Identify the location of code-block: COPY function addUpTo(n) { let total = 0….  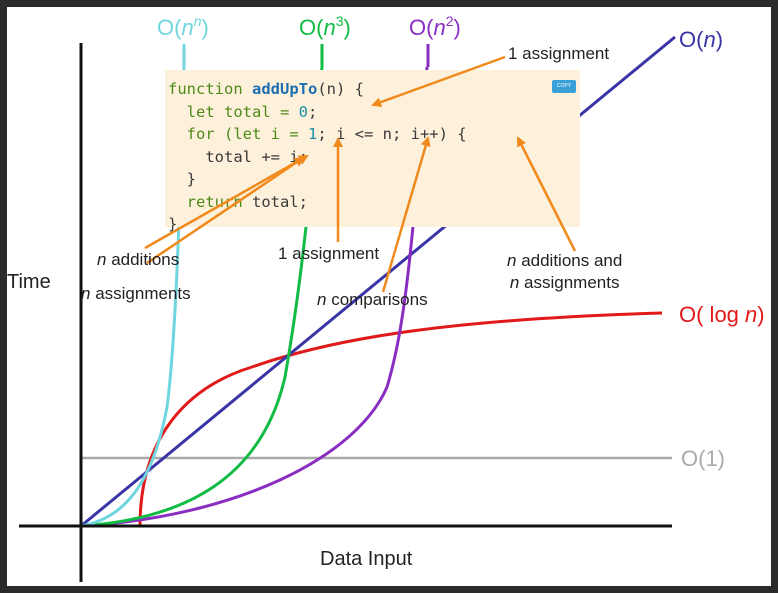
(372, 151).